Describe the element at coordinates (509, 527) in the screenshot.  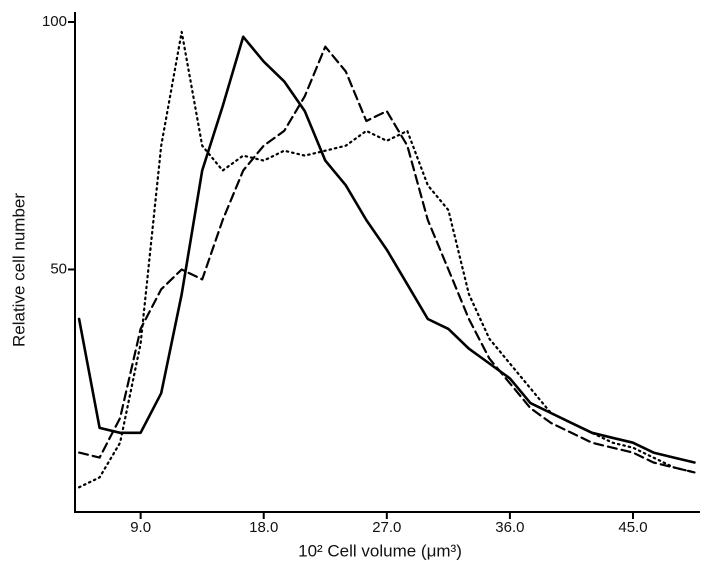
I see `x-tick-label: 36.0` at that location.